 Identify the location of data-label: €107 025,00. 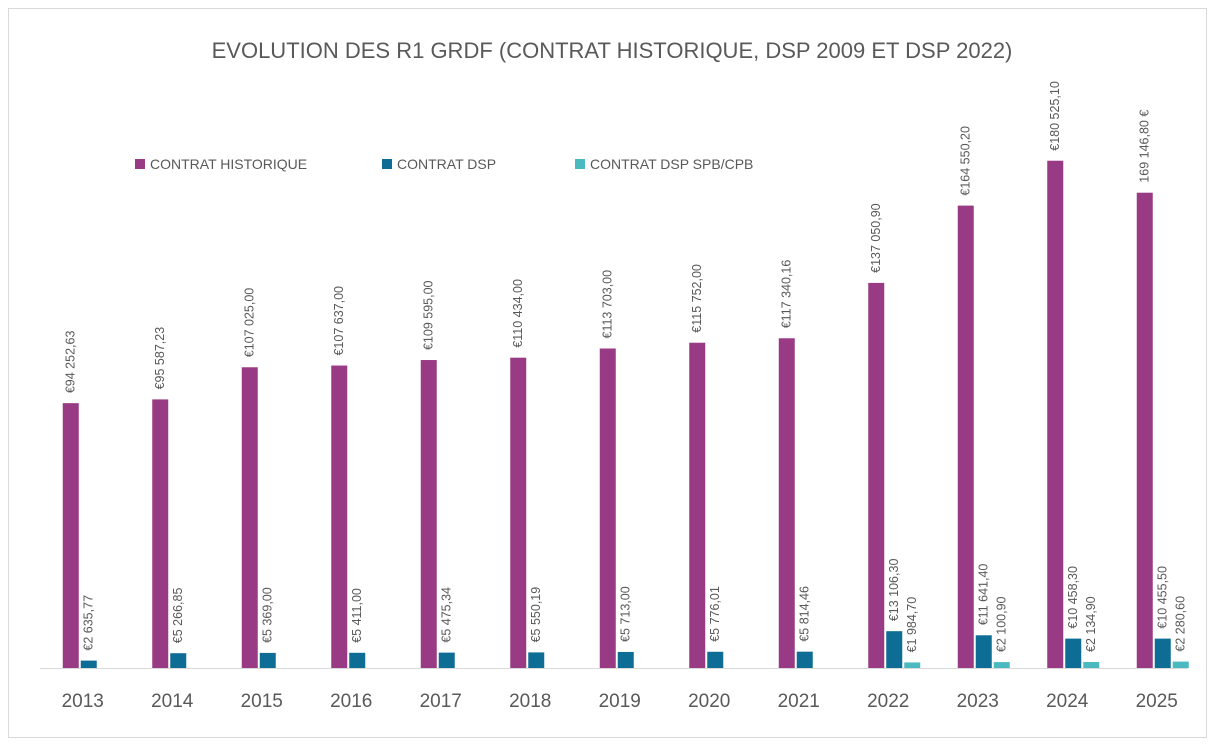
(250, 323).